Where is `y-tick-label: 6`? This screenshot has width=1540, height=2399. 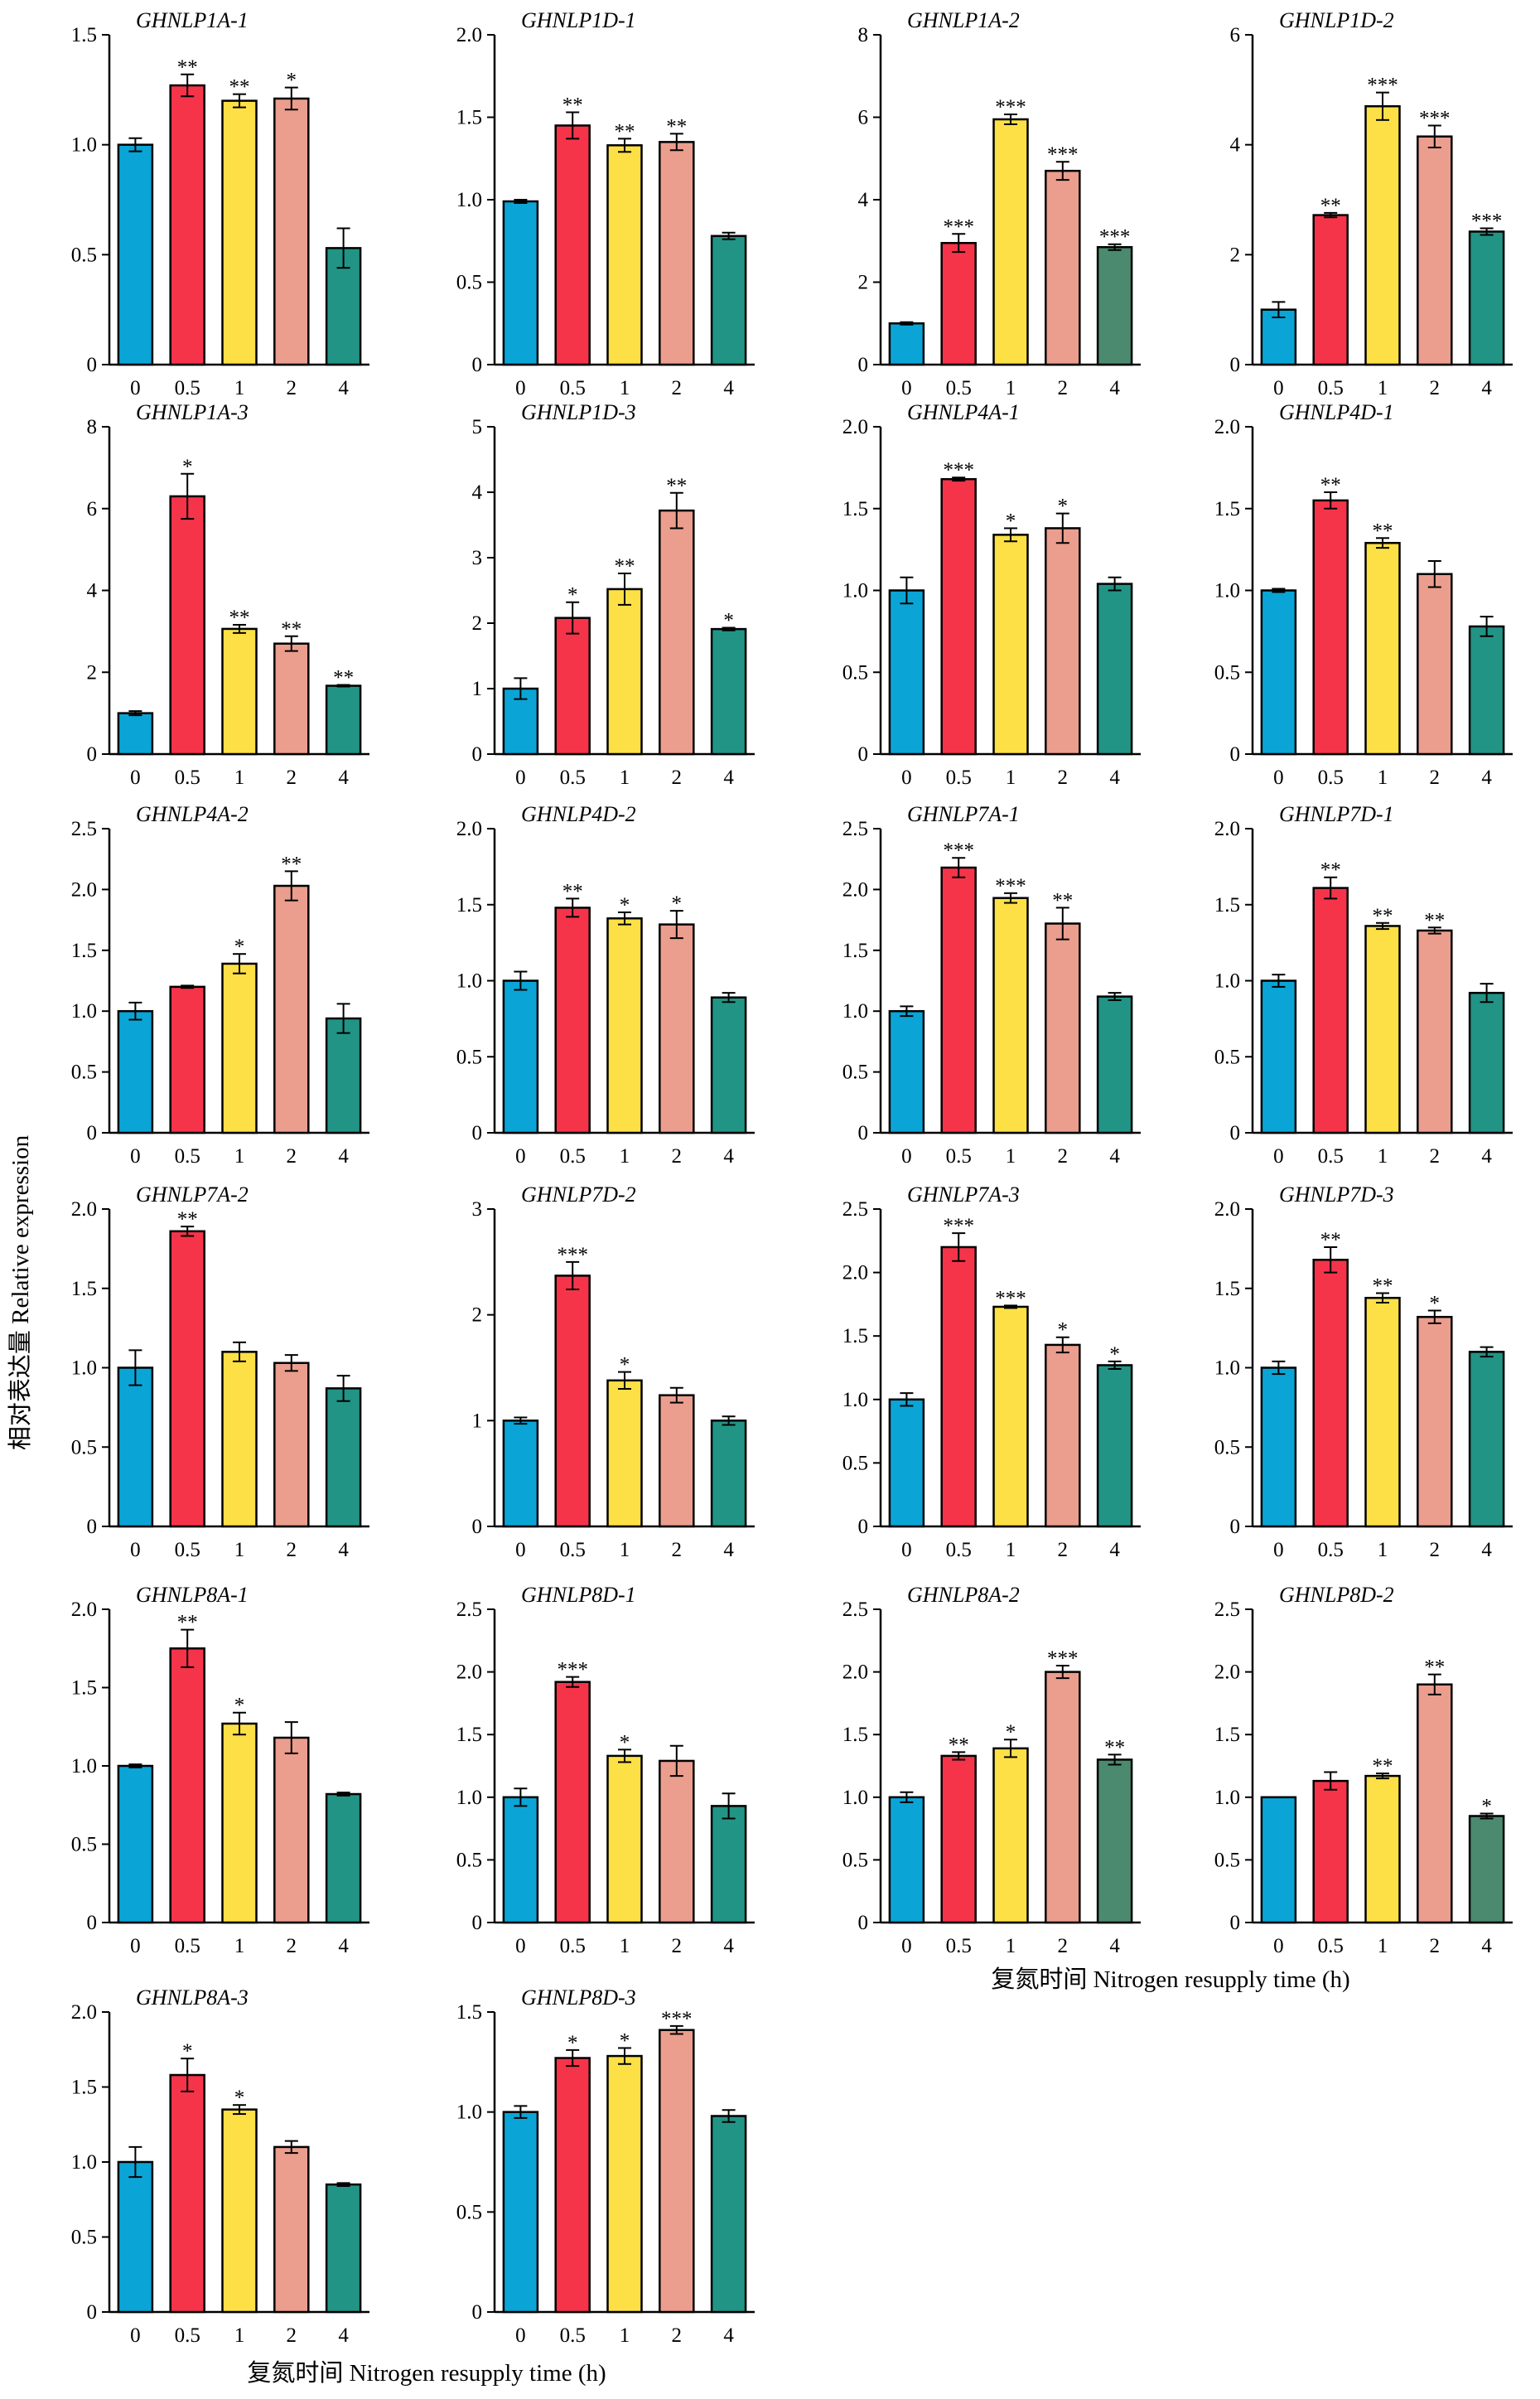 y-tick-label: 6 is located at coordinates (1235, 35).